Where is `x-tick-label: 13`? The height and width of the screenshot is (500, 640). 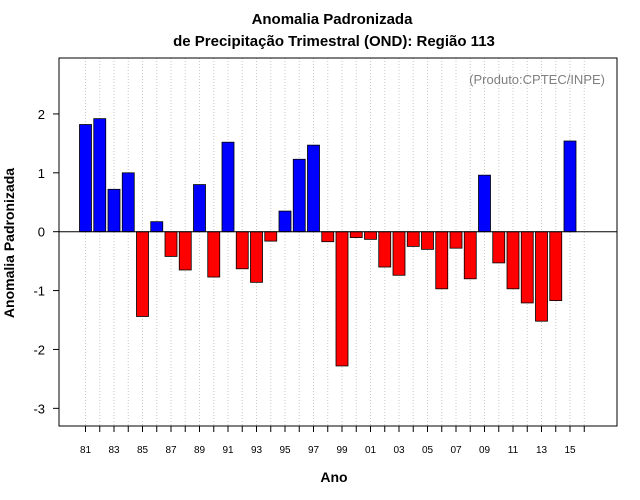
x-tick-label: 13 is located at coordinates (542, 450).